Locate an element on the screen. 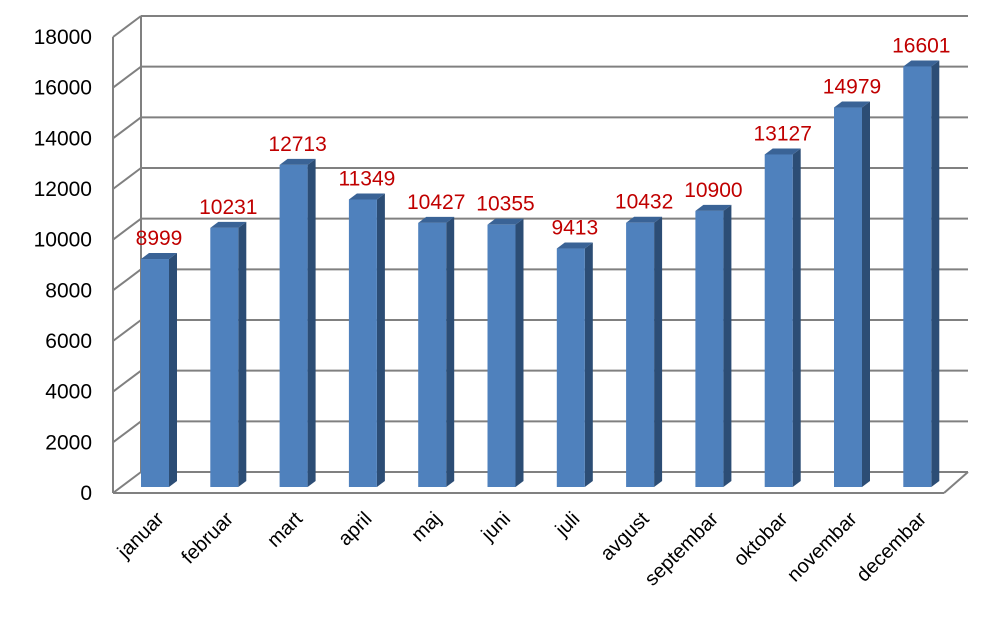 The height and width of the screenshot is (626, 1000). y-tick-label: 18000 is located at coordinates (63, 37).